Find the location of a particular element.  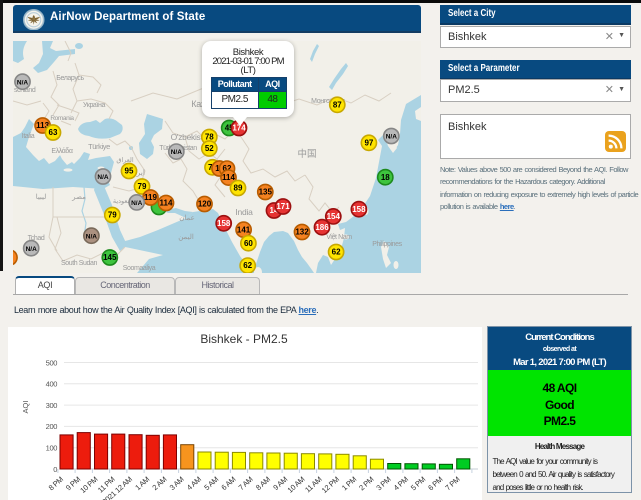

svg-text: 5 AM is located at coordinates (211, 483).